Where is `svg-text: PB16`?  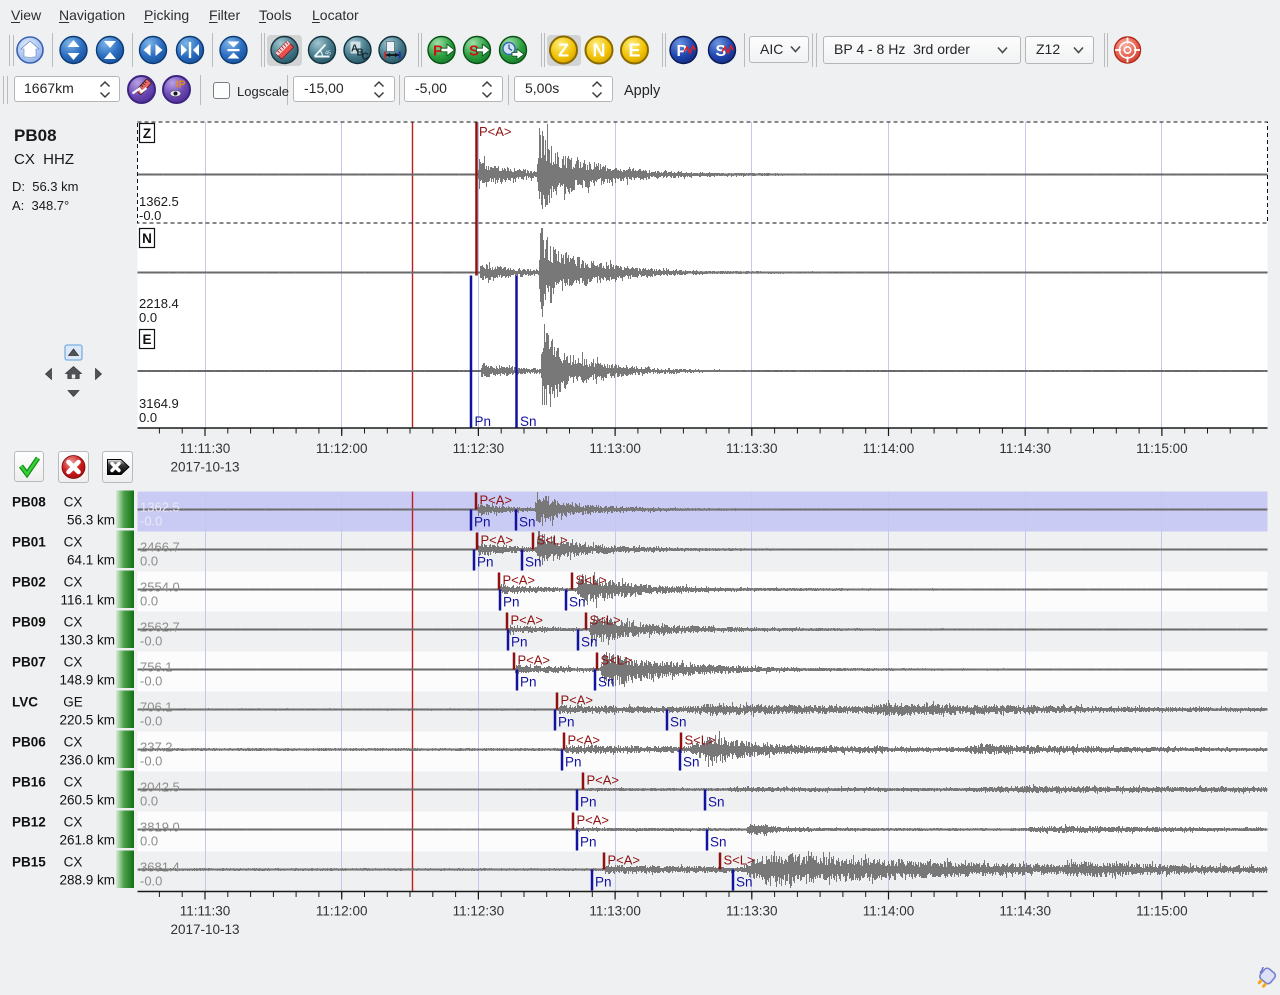
svg-text: PB16 is located at coordinates (29, 782).